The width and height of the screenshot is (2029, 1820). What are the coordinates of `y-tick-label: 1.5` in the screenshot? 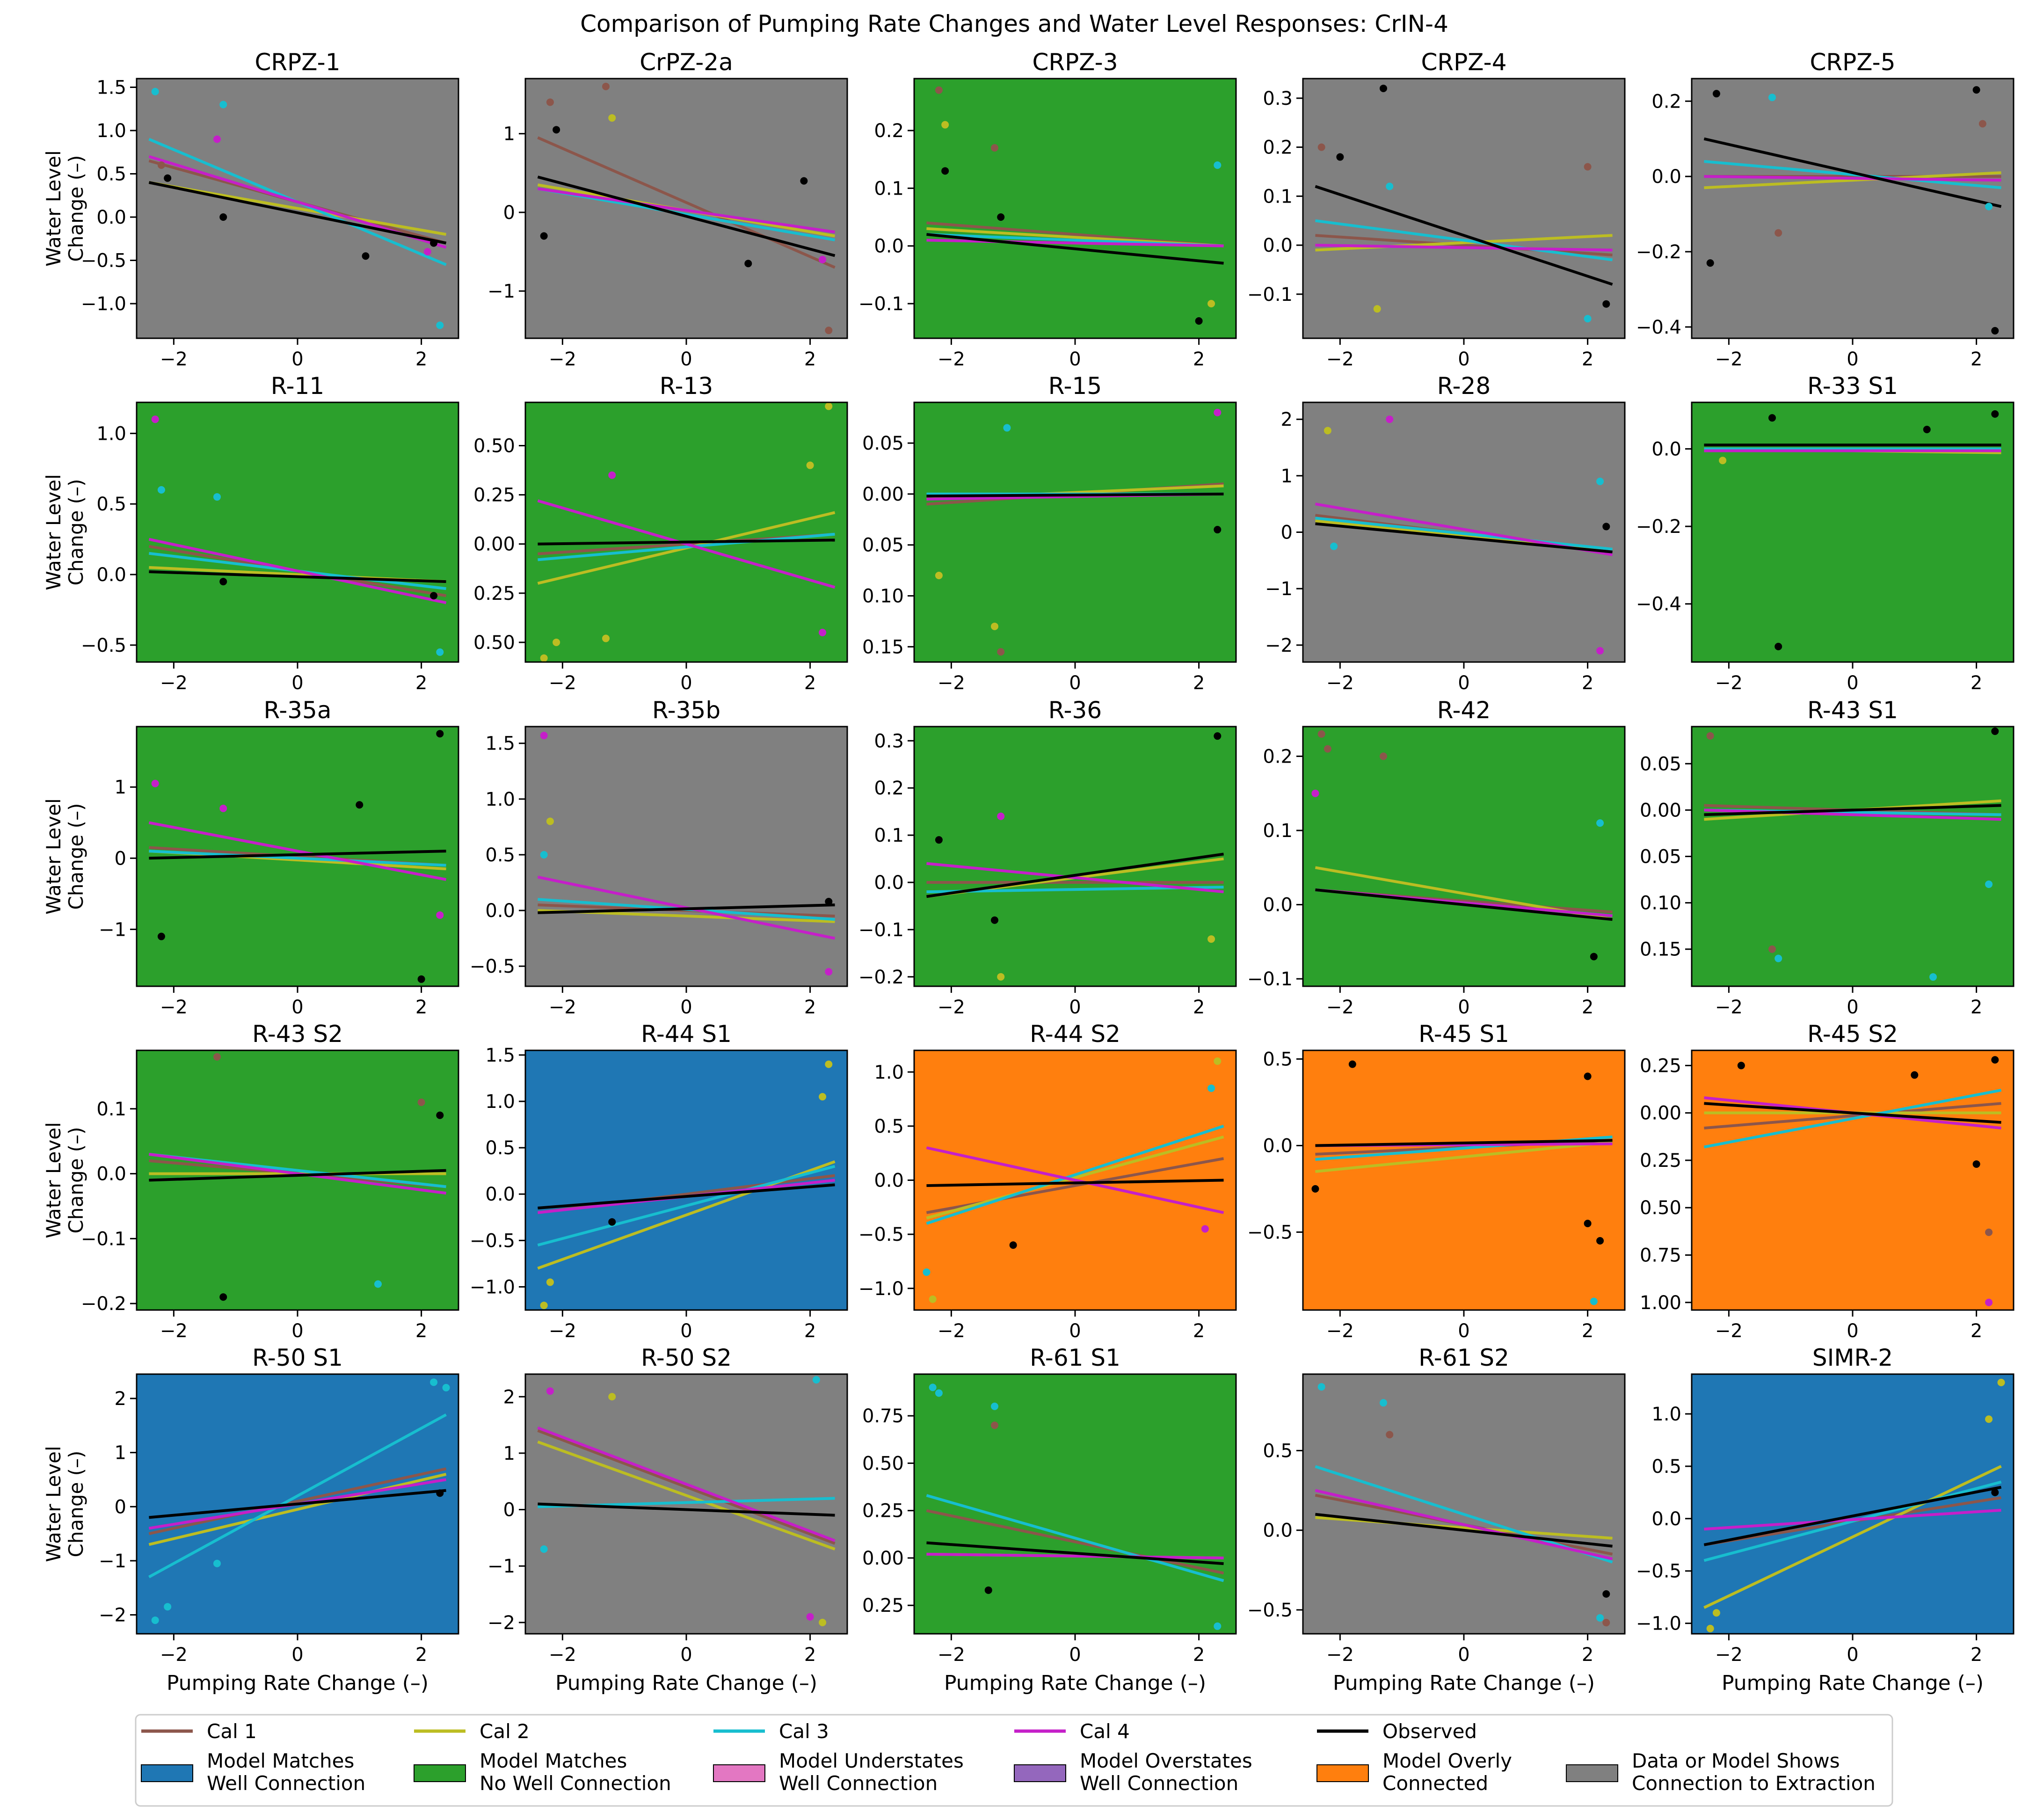 It's located at (500, 1055).